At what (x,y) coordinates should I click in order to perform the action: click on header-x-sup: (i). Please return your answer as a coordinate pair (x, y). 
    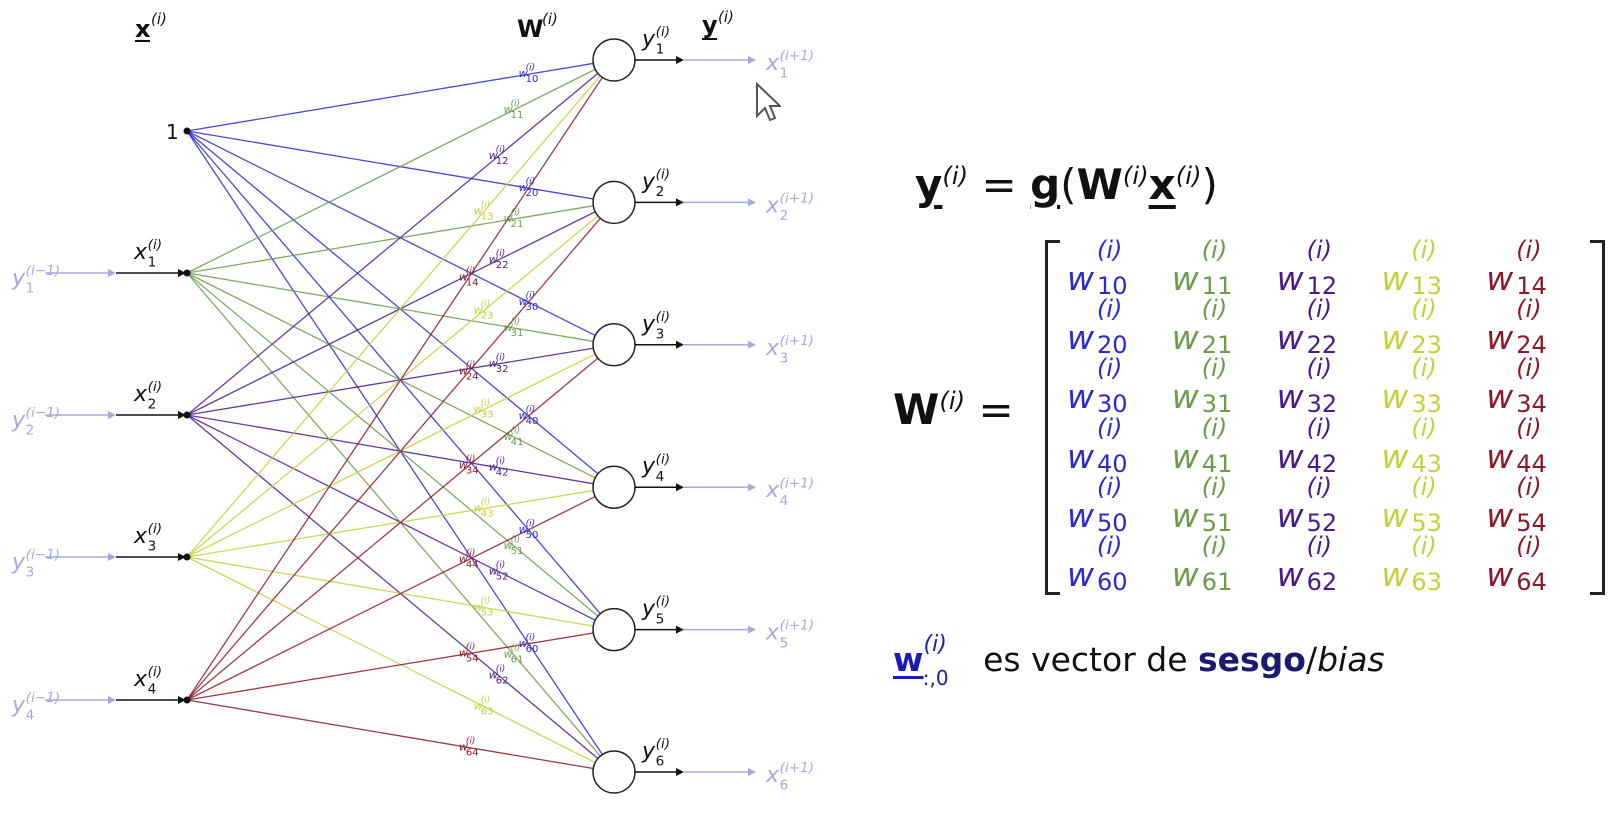
    Looking at the image, I should click on (159, 19).